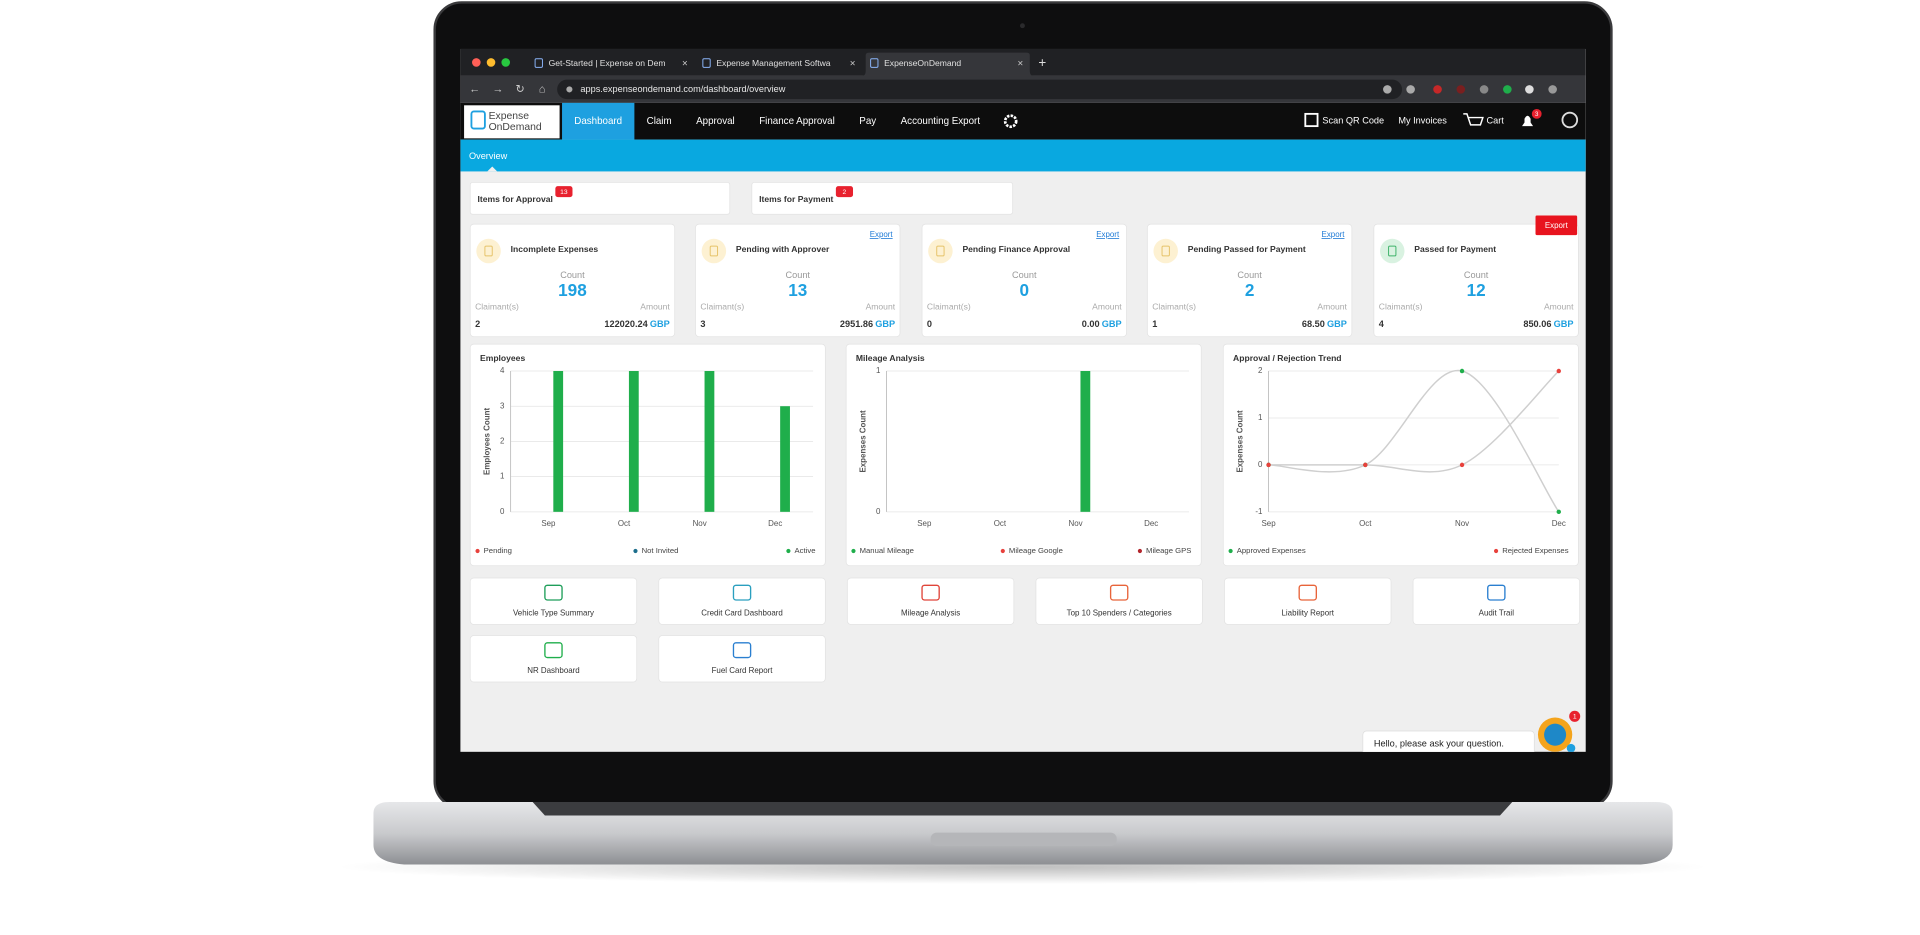 This screenshot has width=1920, height=935. What do you see at coordinates (922, 63) in the screenshot?
I see `tab-title: ExpenseOnDemand` at bounding box center [922, 63].